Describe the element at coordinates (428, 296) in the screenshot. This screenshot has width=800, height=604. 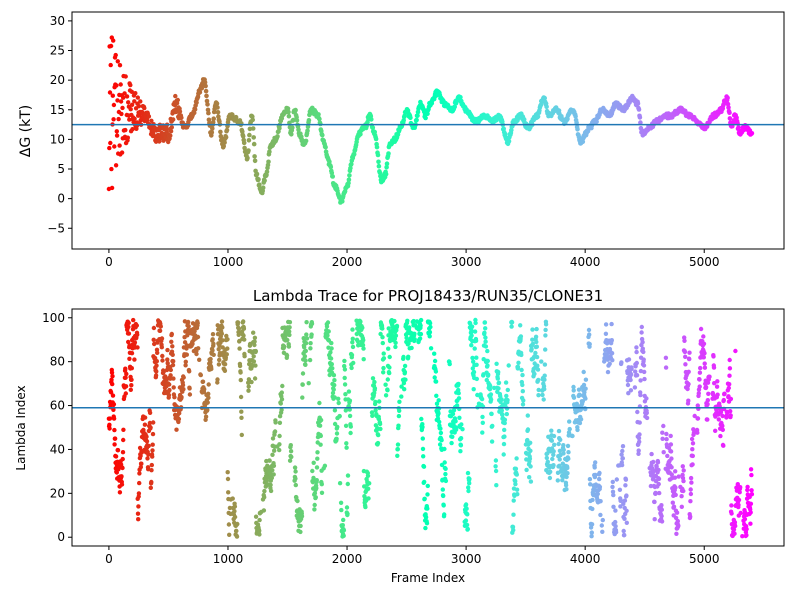
I see `lambda-chart-title: Lambda Trace for PROJ18433/RUN35/CLONE31` at that location.